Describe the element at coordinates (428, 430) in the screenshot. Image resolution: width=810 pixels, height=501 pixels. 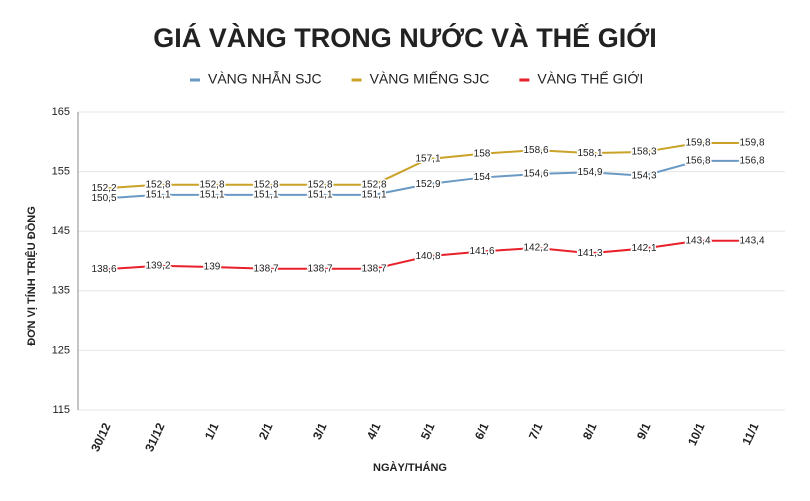
I see `x-tick-label: 5/1` at that location.